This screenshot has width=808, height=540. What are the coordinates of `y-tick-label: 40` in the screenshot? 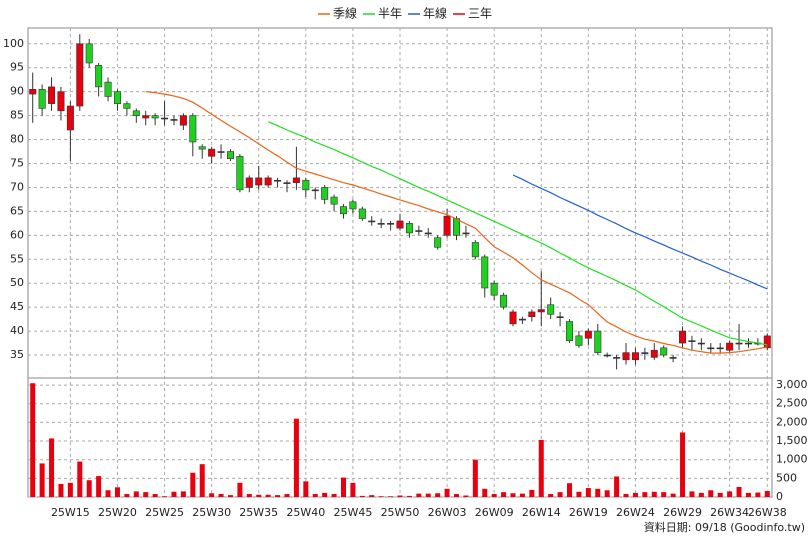 It's located at (17, 330).